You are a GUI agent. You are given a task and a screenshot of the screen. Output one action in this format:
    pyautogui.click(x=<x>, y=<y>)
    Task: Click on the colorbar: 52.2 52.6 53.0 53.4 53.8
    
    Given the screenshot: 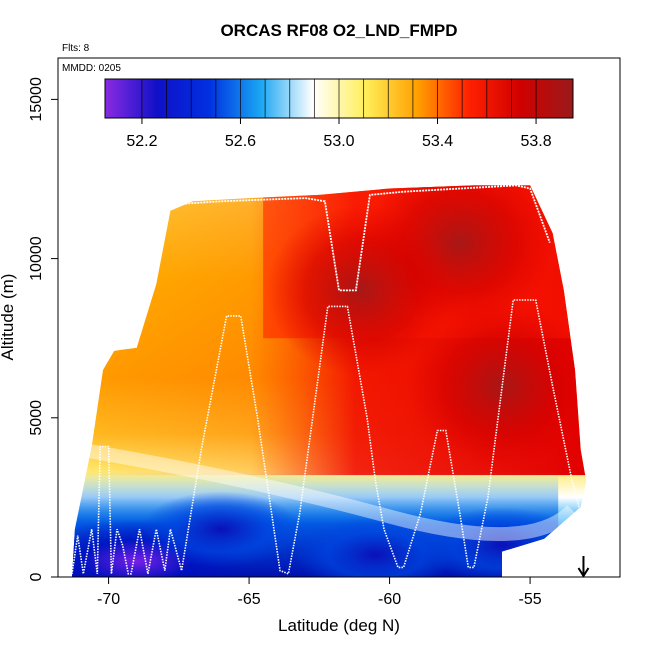 What is the action you would take?
    pyautogui.click(x=339, y=114)
    